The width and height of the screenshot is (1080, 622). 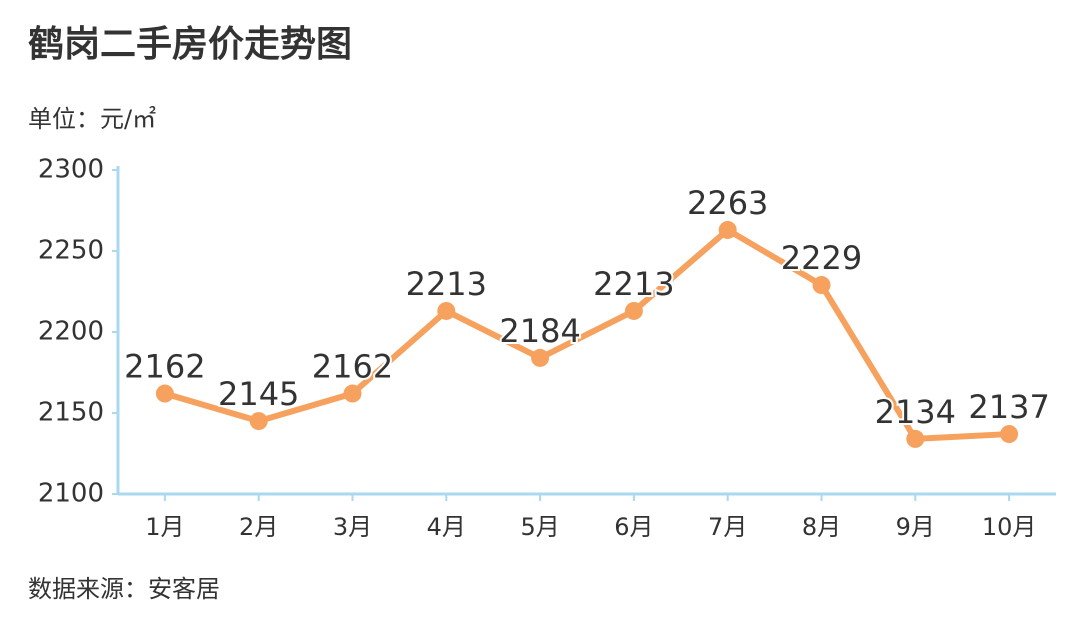 I want to click on x-tick-label: 1月, so click(x=164, y=527).